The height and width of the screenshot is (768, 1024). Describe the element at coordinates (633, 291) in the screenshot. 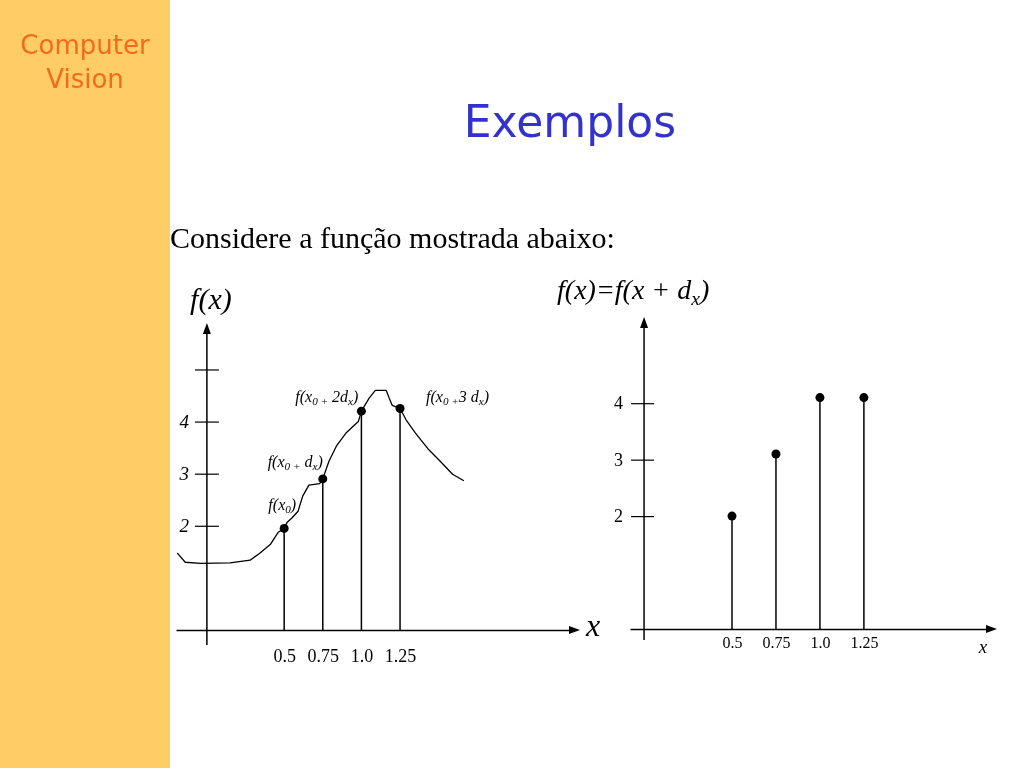

I see `y-axis-title: f(x)=f(x + d$_{x}$)` at that location.